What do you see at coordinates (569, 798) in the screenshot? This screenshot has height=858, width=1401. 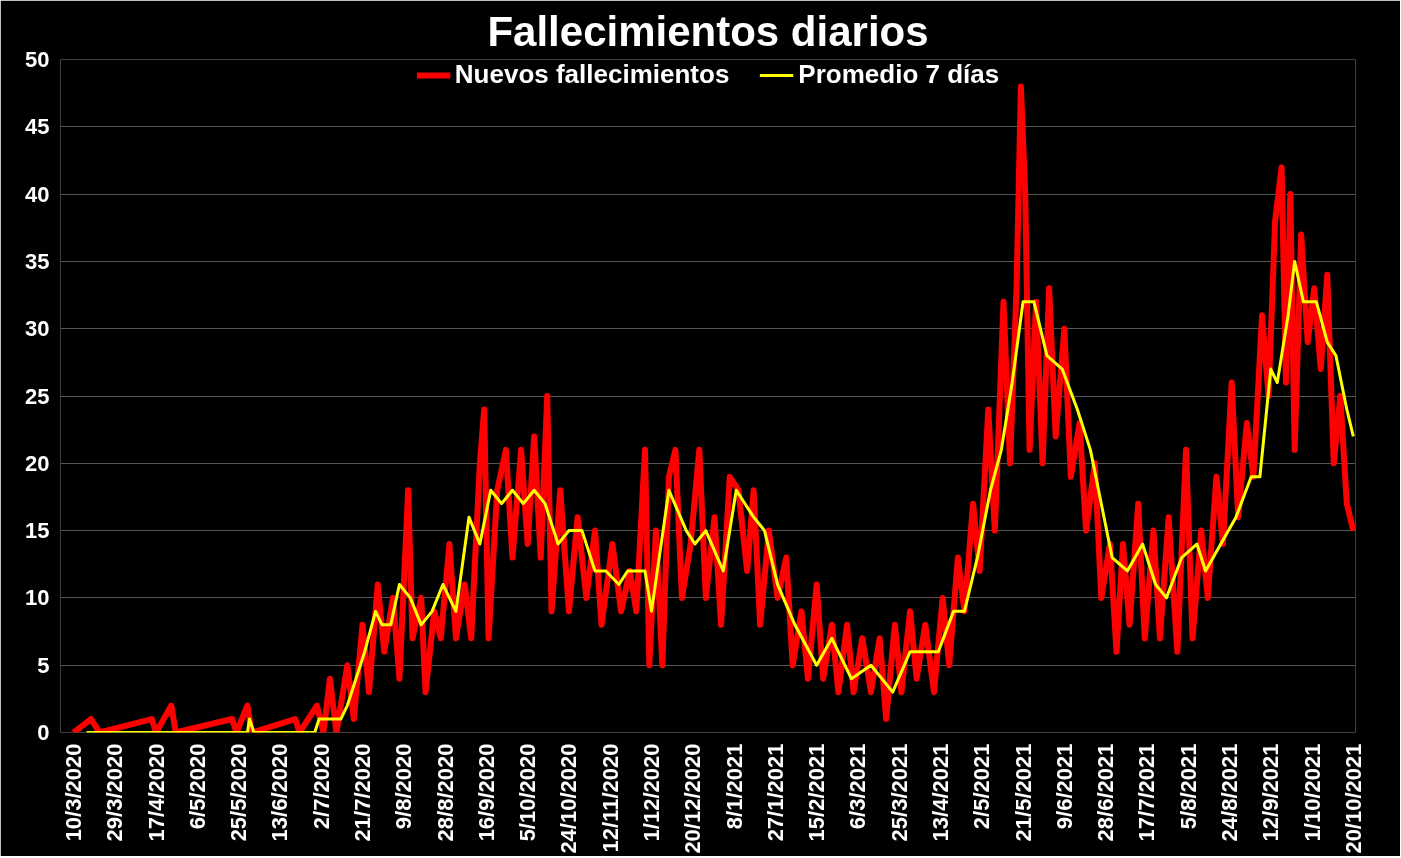 I see `x-tick-label: 24/10/2020` at bounding box center [569, 798].